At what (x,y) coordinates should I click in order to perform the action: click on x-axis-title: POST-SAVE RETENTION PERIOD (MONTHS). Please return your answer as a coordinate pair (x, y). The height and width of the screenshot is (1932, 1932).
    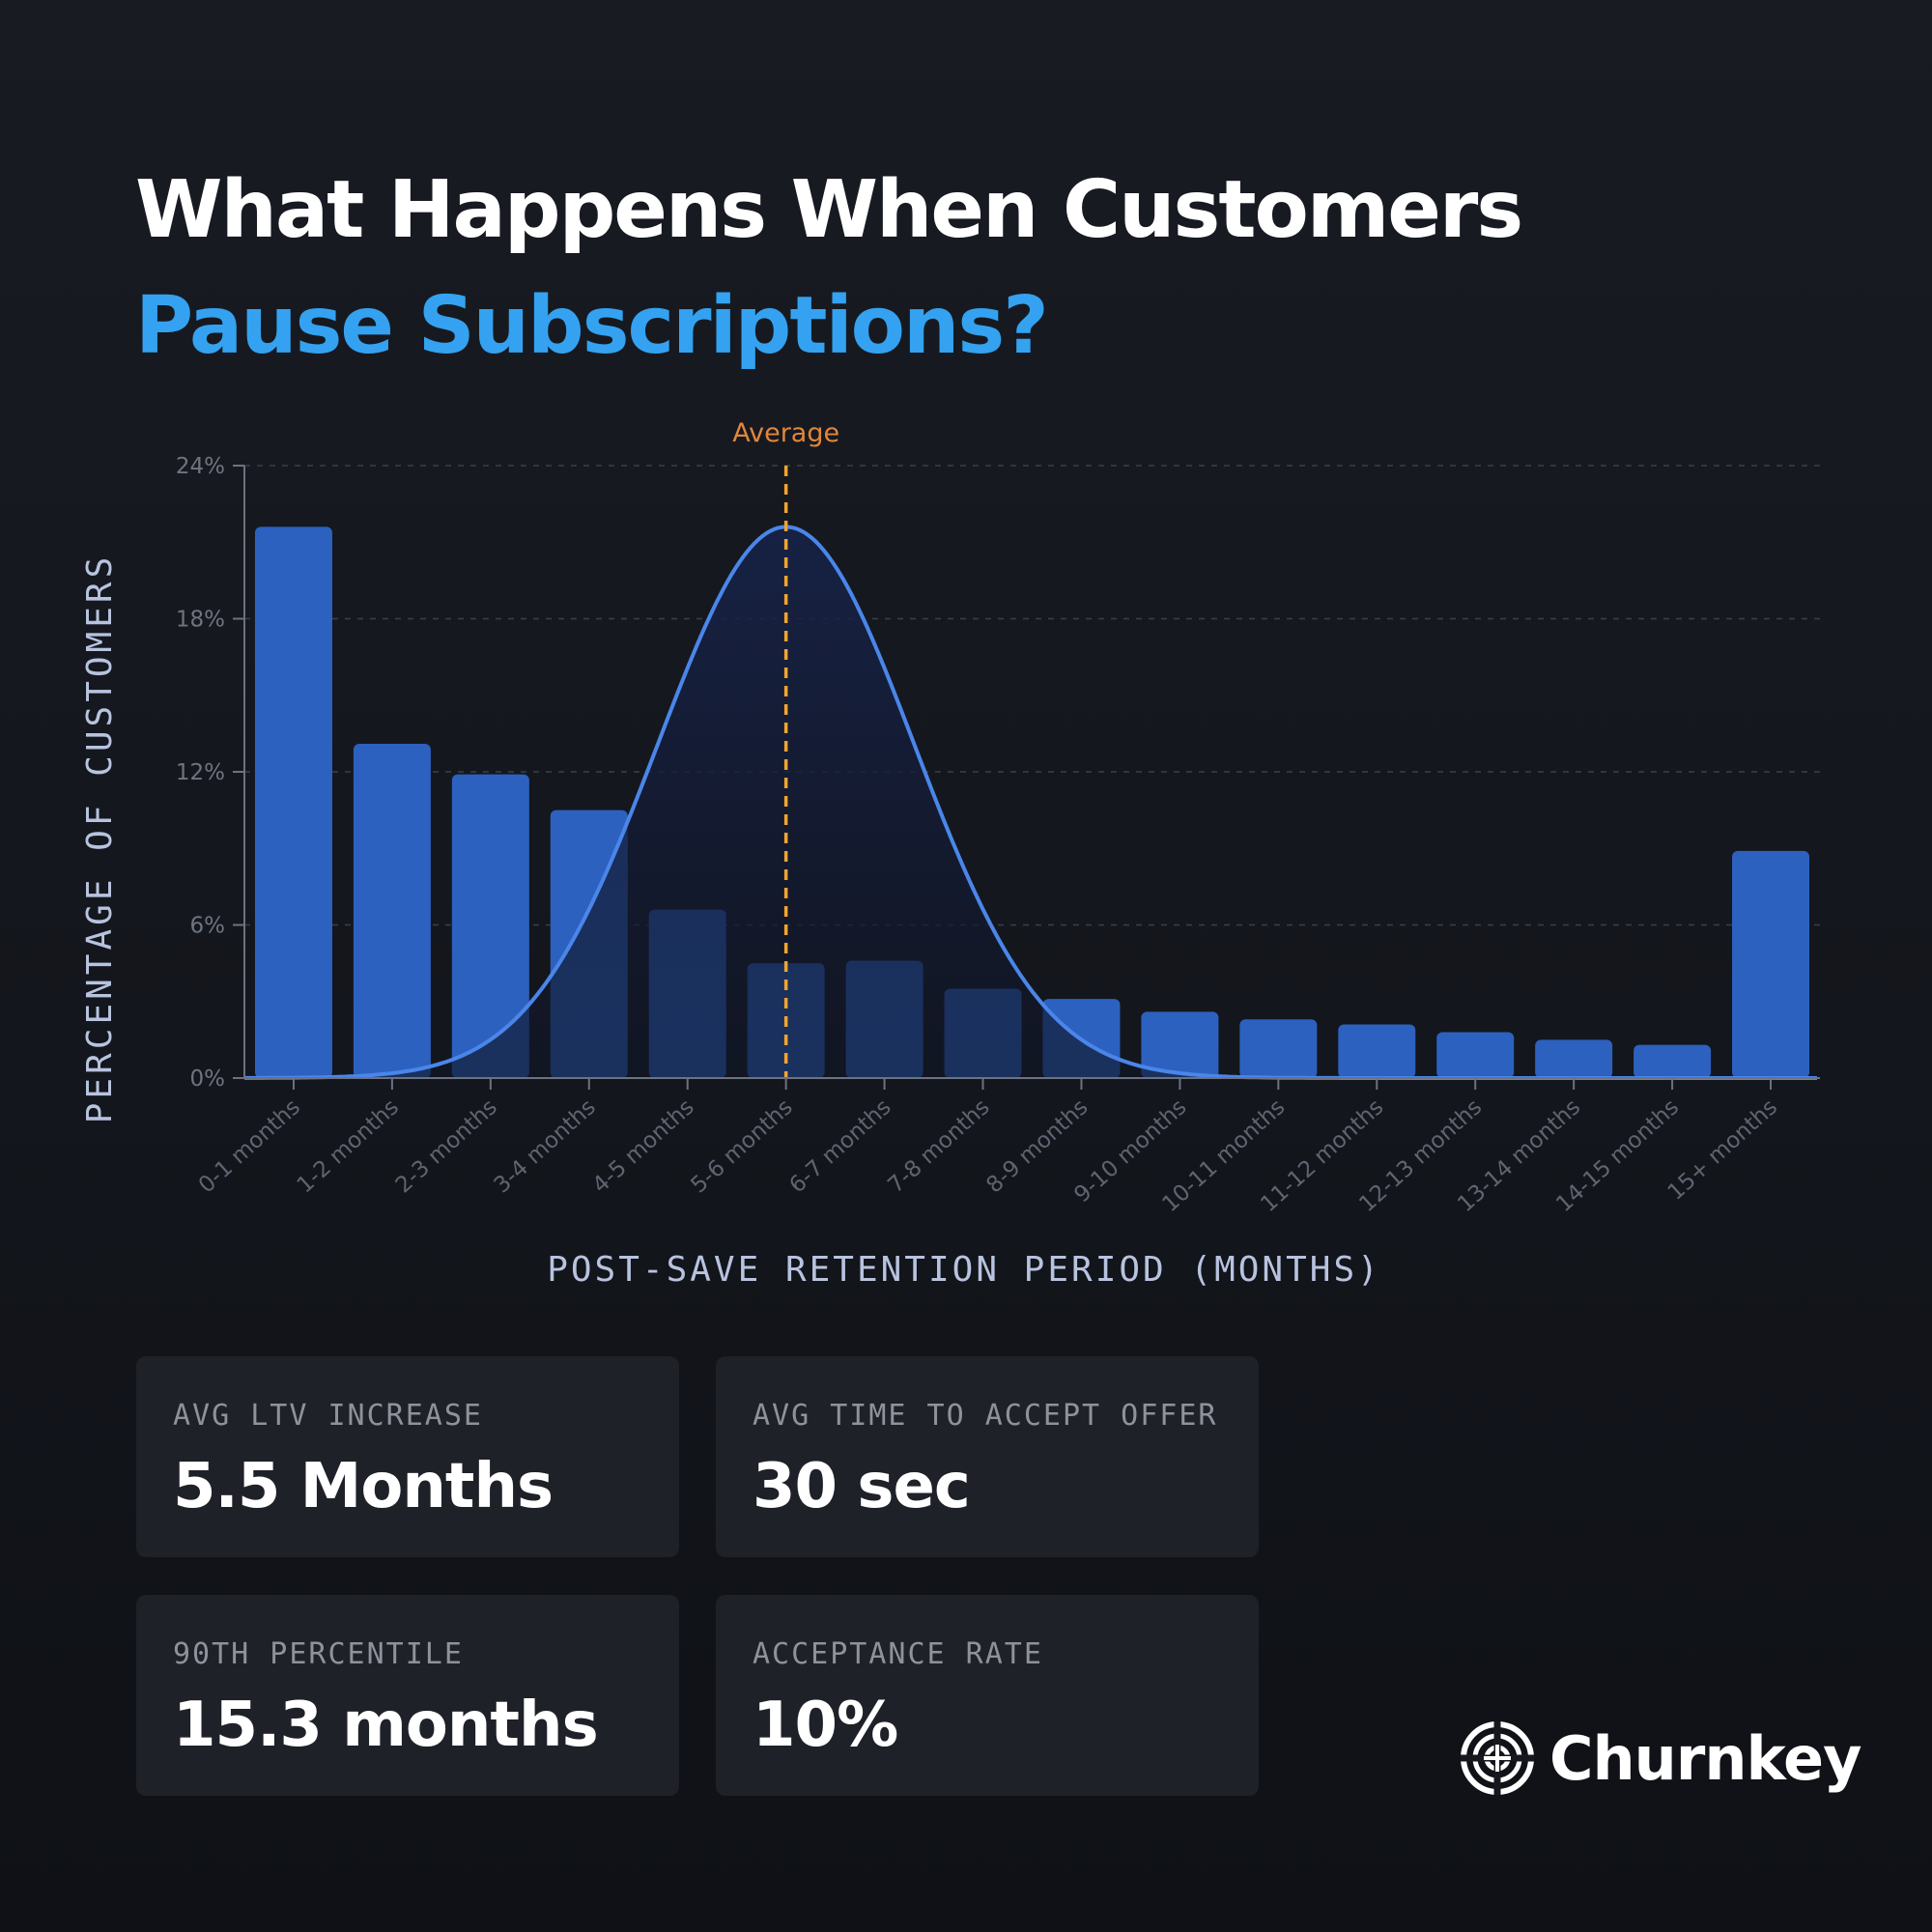
    Looking at the image, I should click on (964, 1270).